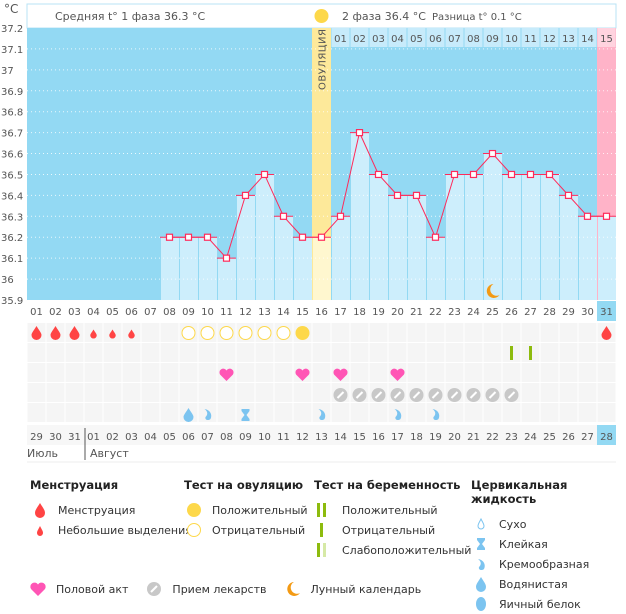 The image size is (626, 614). Describe the element at coordinates (481, 544) in the screenshot. I see `sticky-icon` at that location.